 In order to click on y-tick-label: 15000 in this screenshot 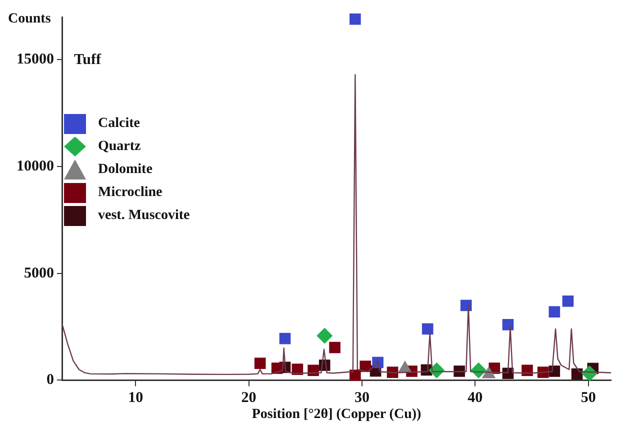, I will do `click(35, 60)`.